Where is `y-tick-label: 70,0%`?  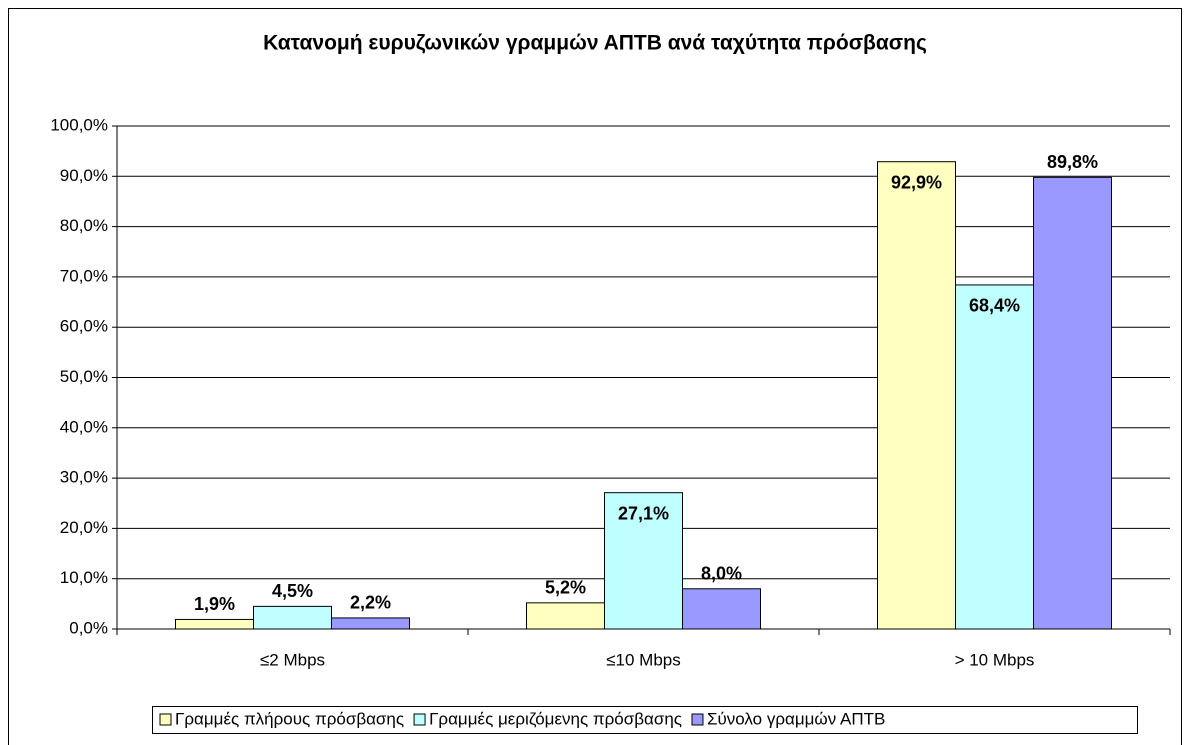
y-tick-label: 70,0% is located at coordinates (84, 275).